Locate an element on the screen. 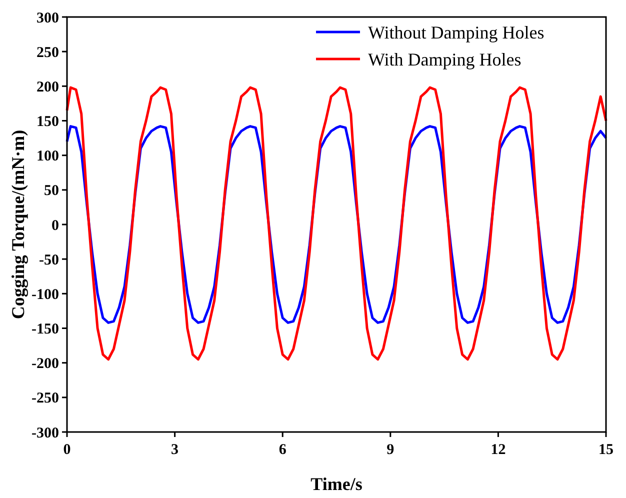  legend-label: With Damping Holes is located at coordinates (445, 59).